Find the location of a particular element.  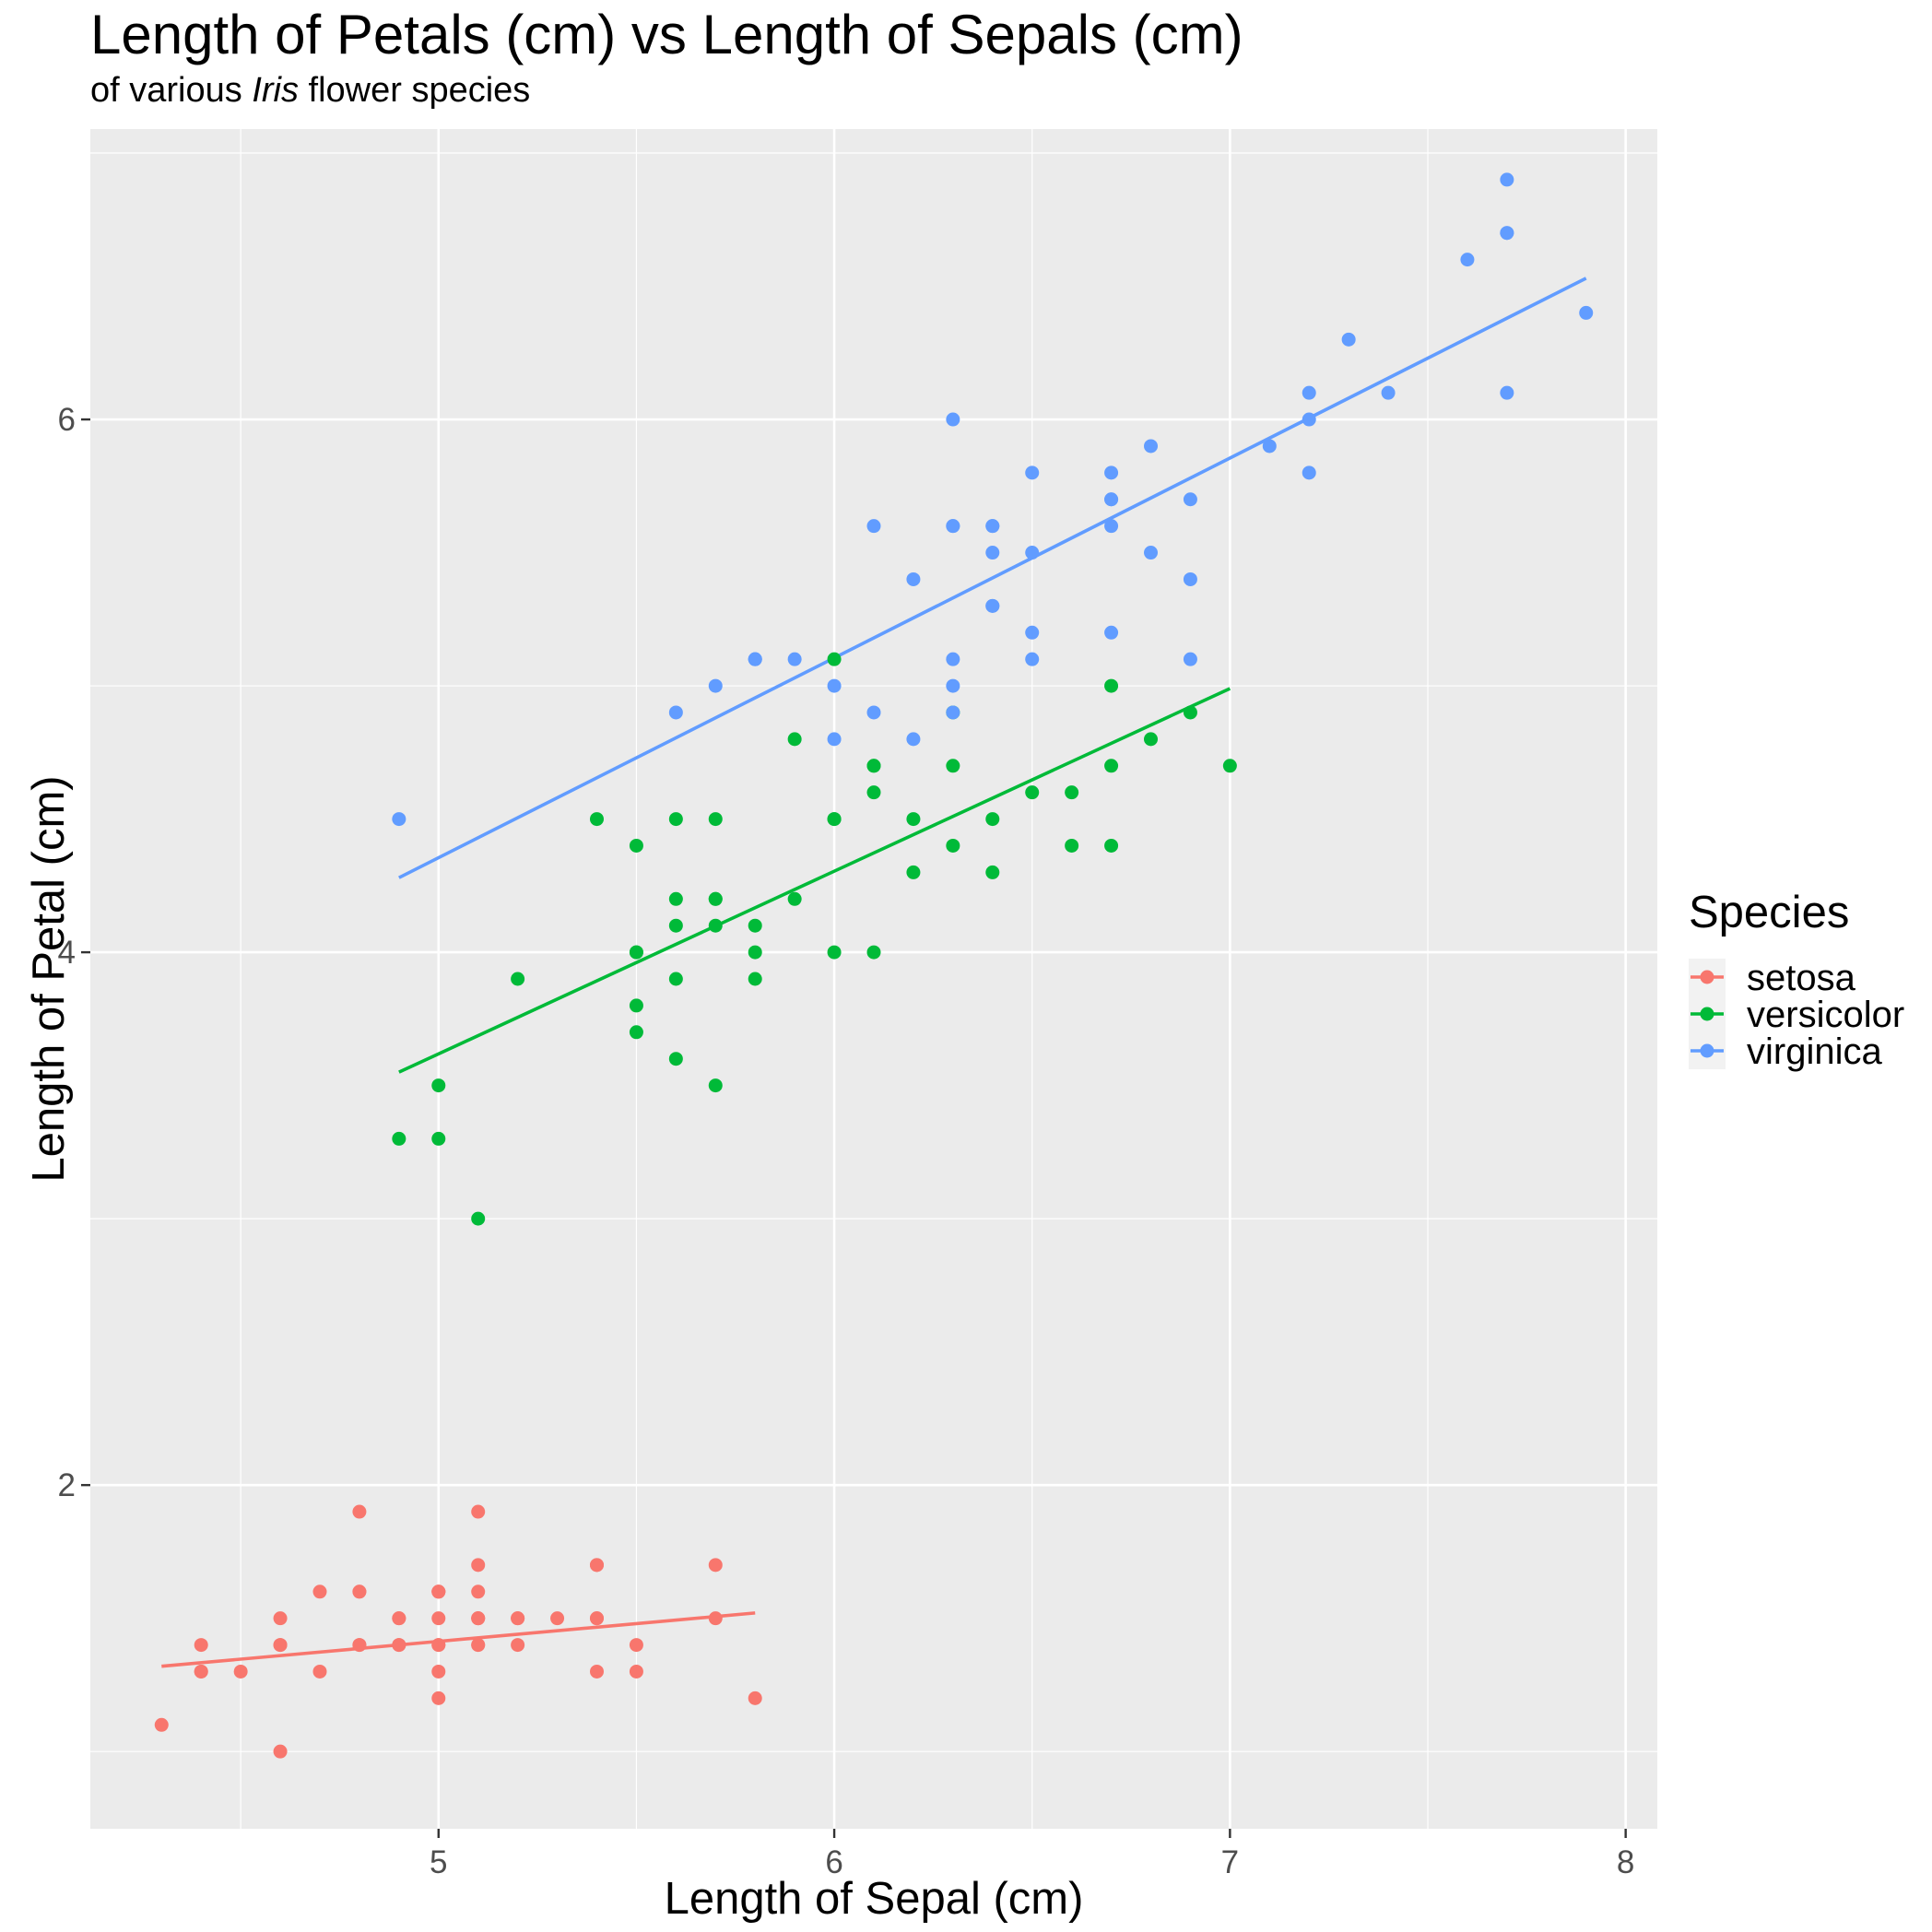

x-tick-label: 5 is located at coordinates (438, 1862).